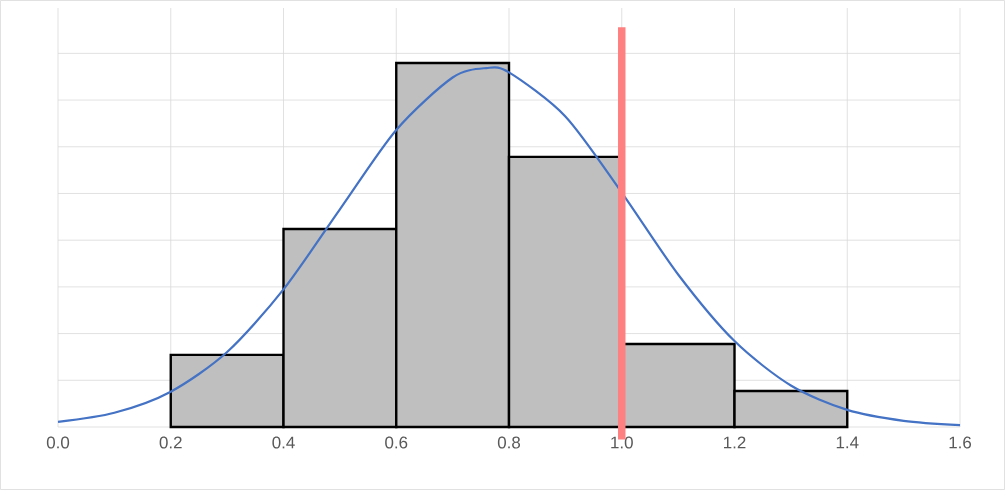  I want to click on x-tick-label: 1.0, so click(622, 442).